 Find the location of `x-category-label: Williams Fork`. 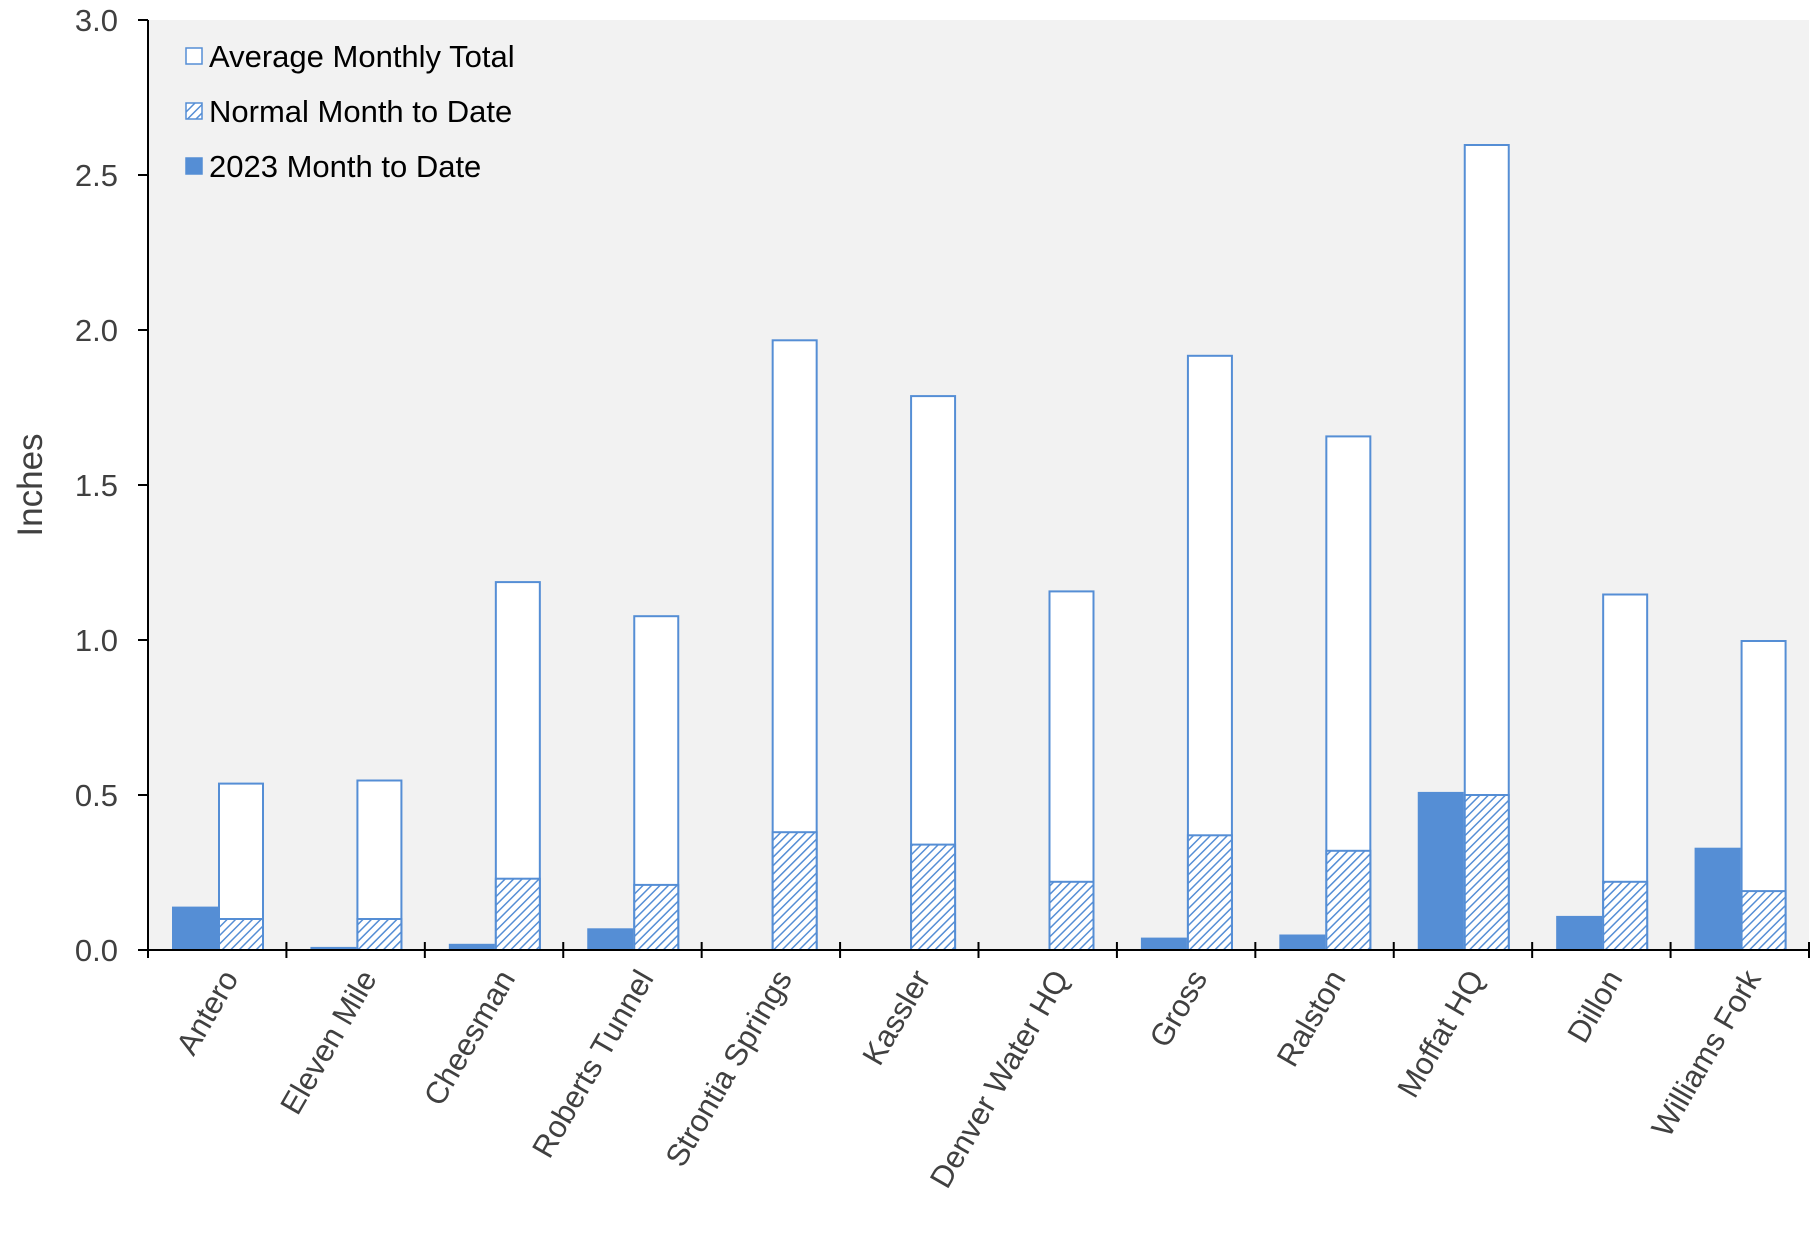

x-category-label: Williams Fork is located at coordinates (1707, 1053).